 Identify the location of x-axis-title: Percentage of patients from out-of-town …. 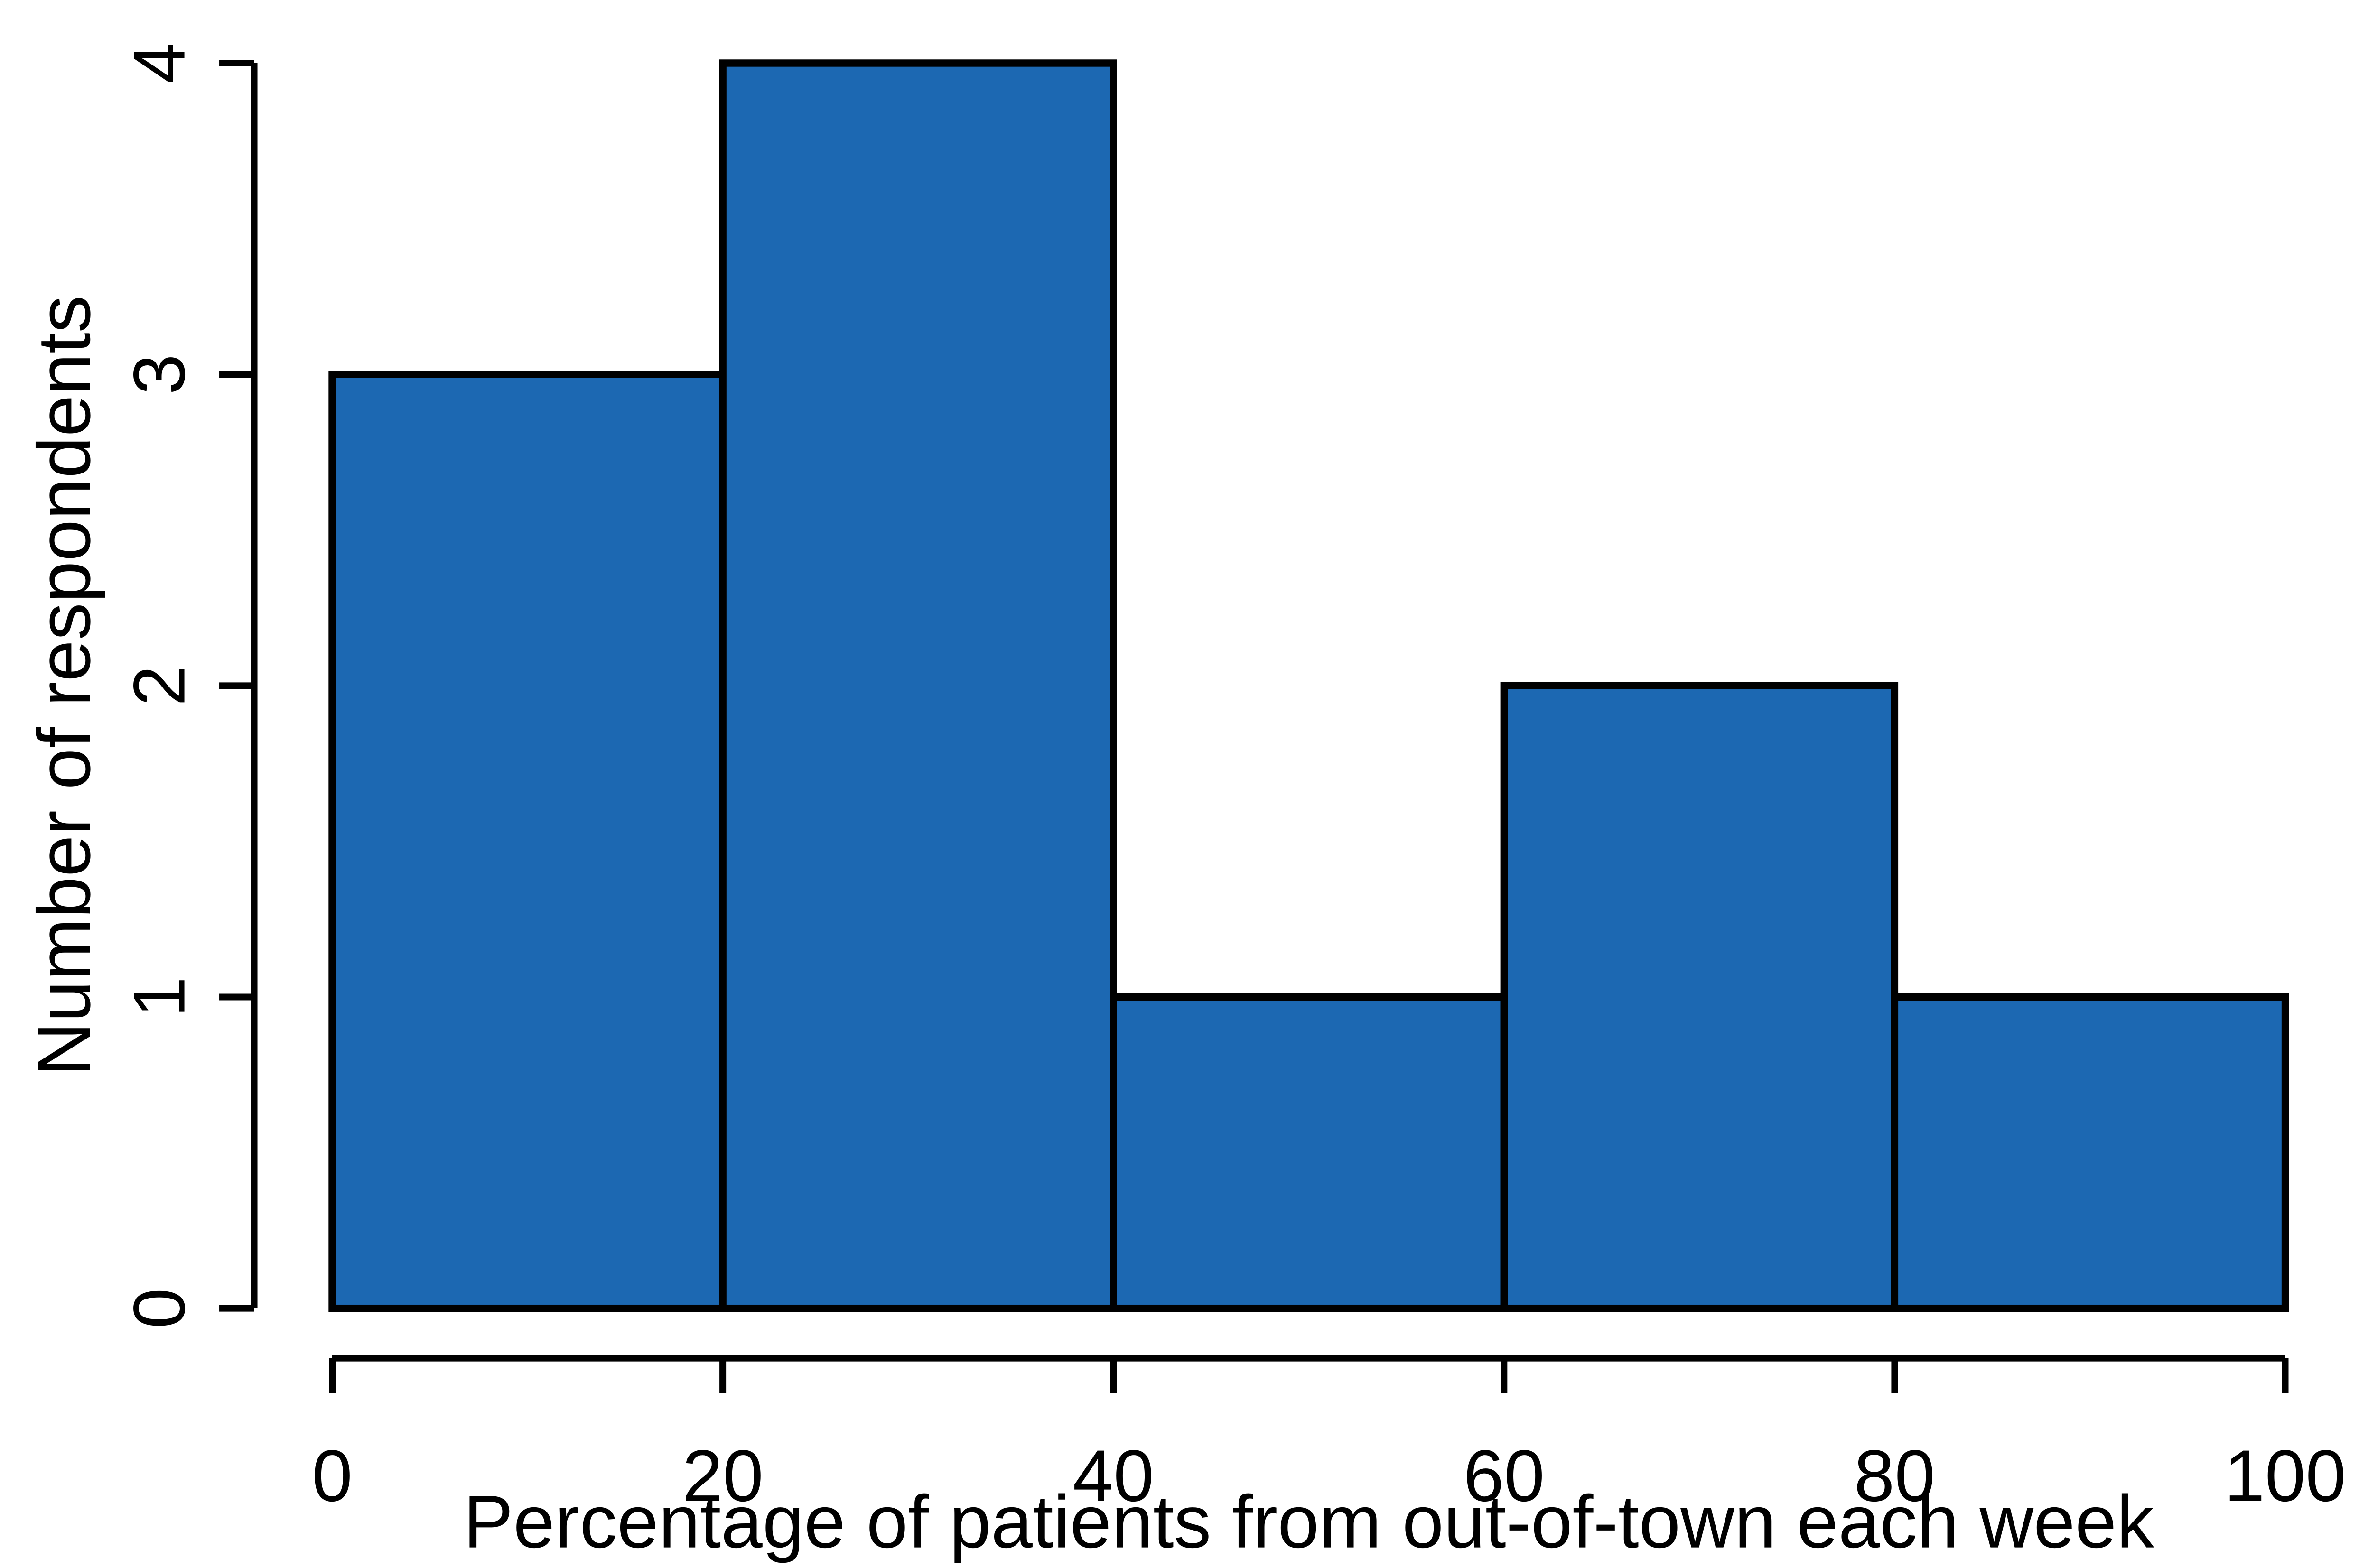
(1309, 1522).